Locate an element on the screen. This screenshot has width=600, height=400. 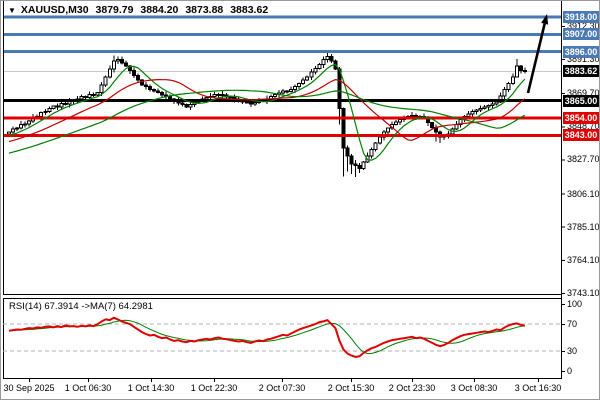
time-tick-label: 1 Oct 06:30 is located at coordinates (88, 388).